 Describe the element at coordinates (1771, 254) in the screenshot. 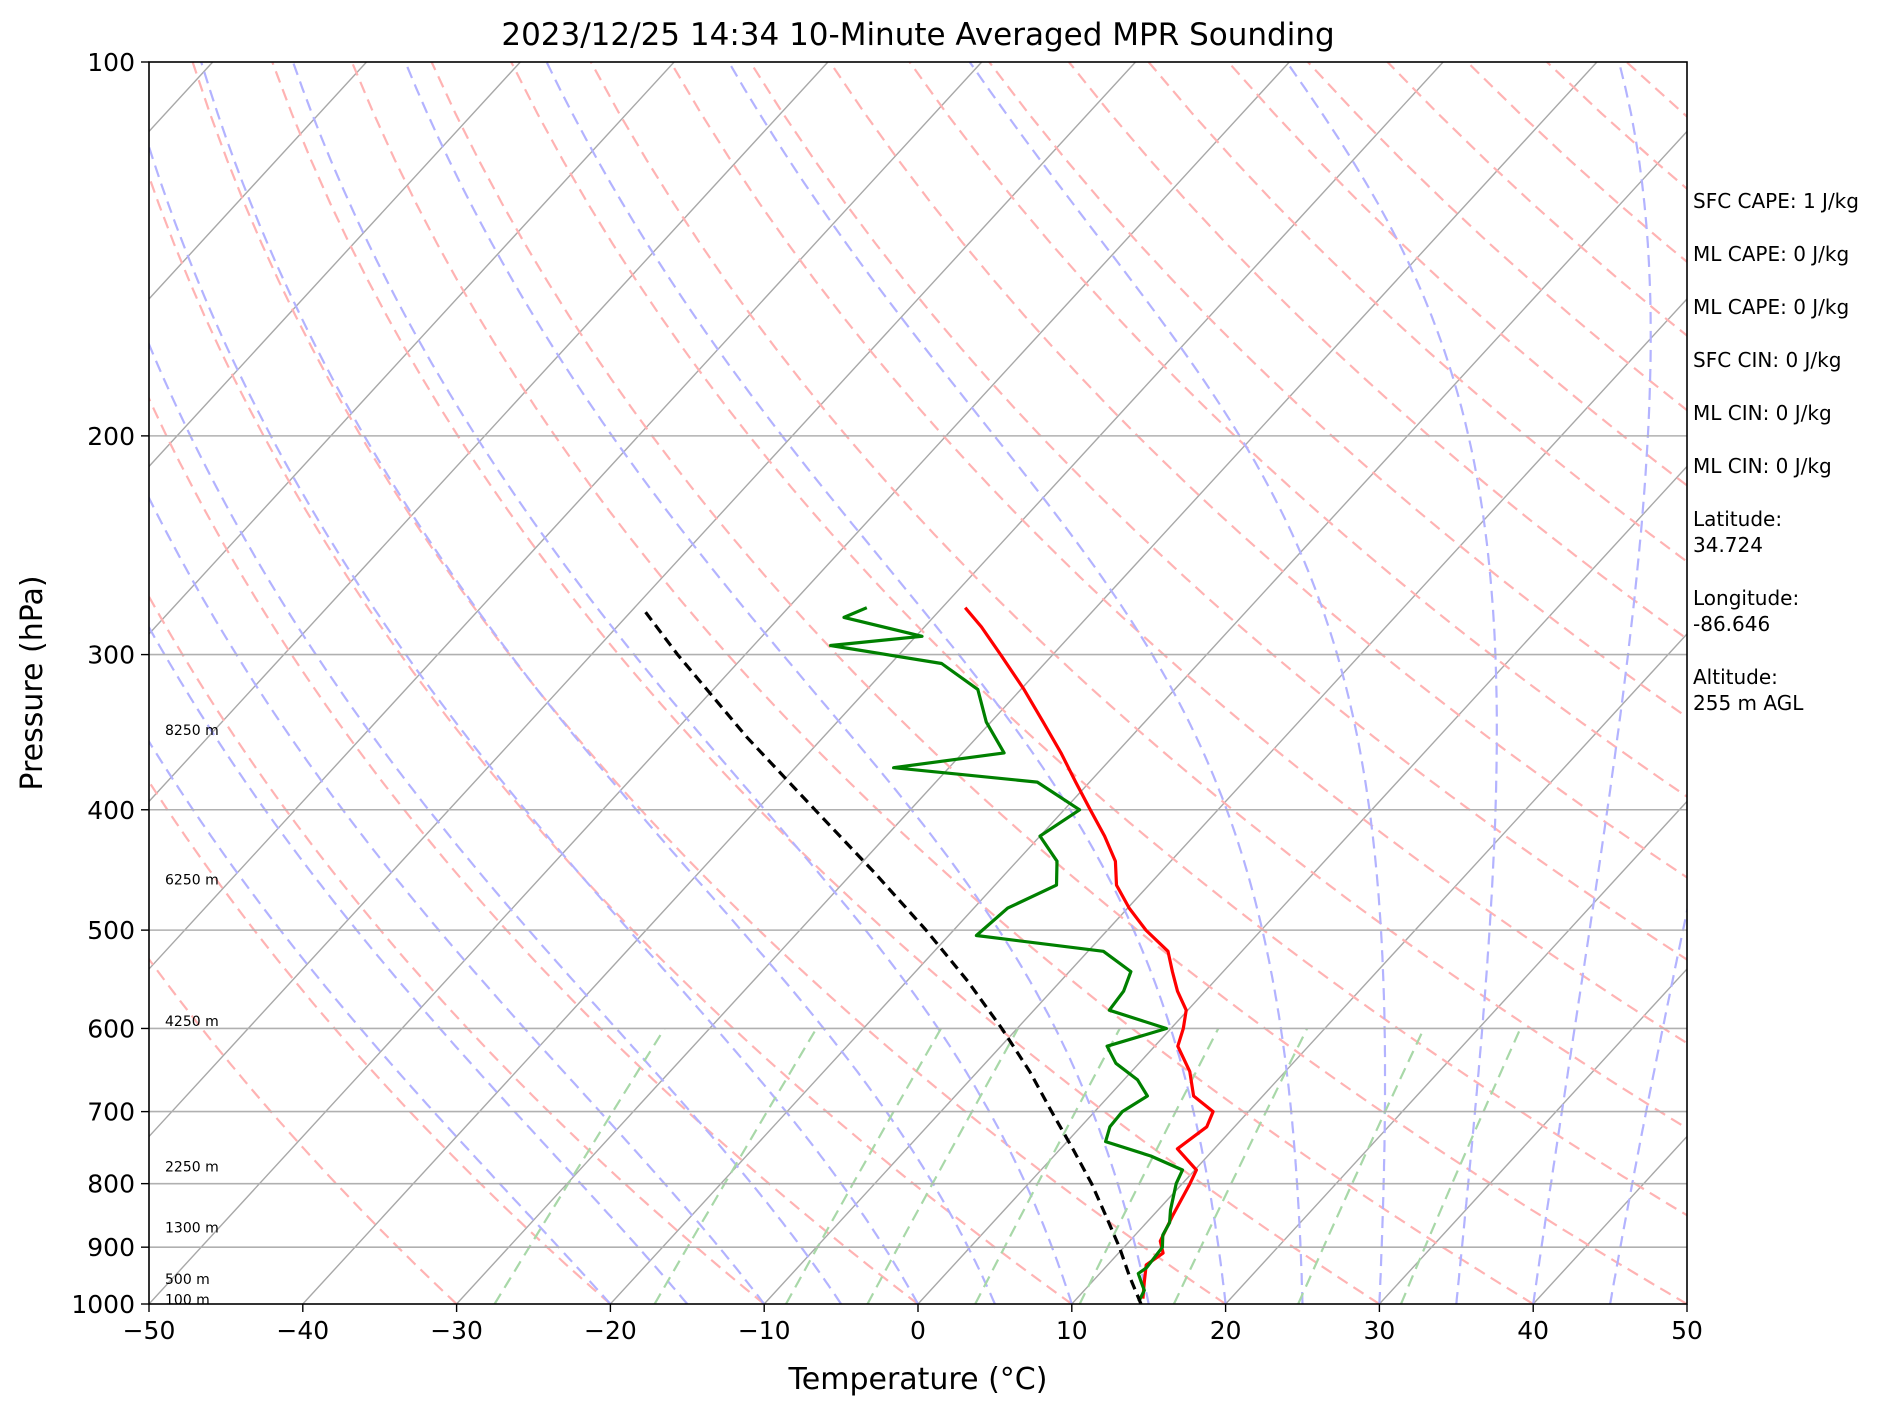

I see `ml-cape-text: ML CAPE: 0 J/kg` at that location.